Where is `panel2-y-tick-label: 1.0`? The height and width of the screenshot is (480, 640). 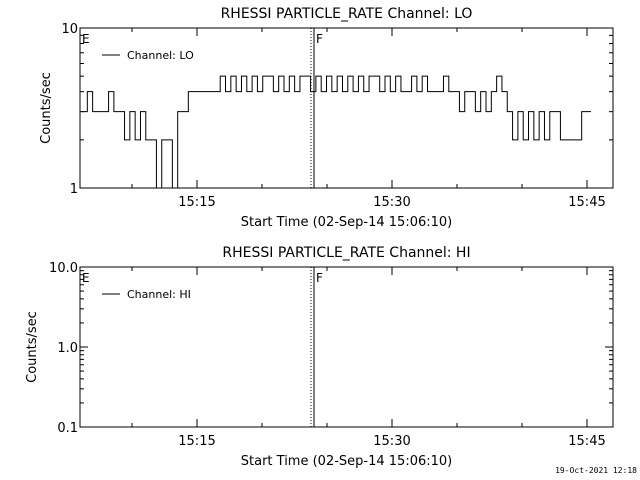
panel2-y-tick-label: 1.0 is located at coordinates (67, 348).